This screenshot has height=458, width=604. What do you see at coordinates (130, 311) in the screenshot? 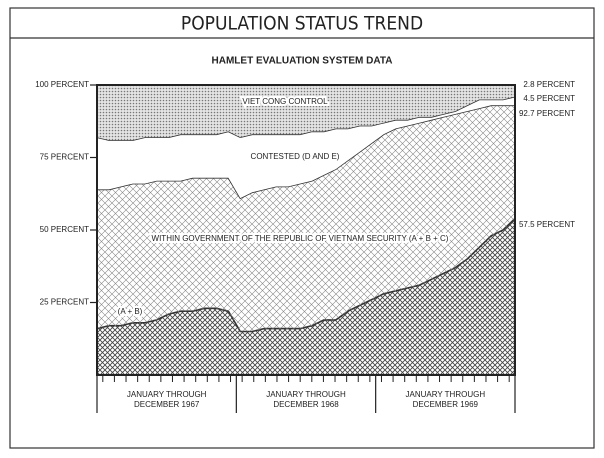
I see `region-label: (A + B)` at bounding box center [130, 311].